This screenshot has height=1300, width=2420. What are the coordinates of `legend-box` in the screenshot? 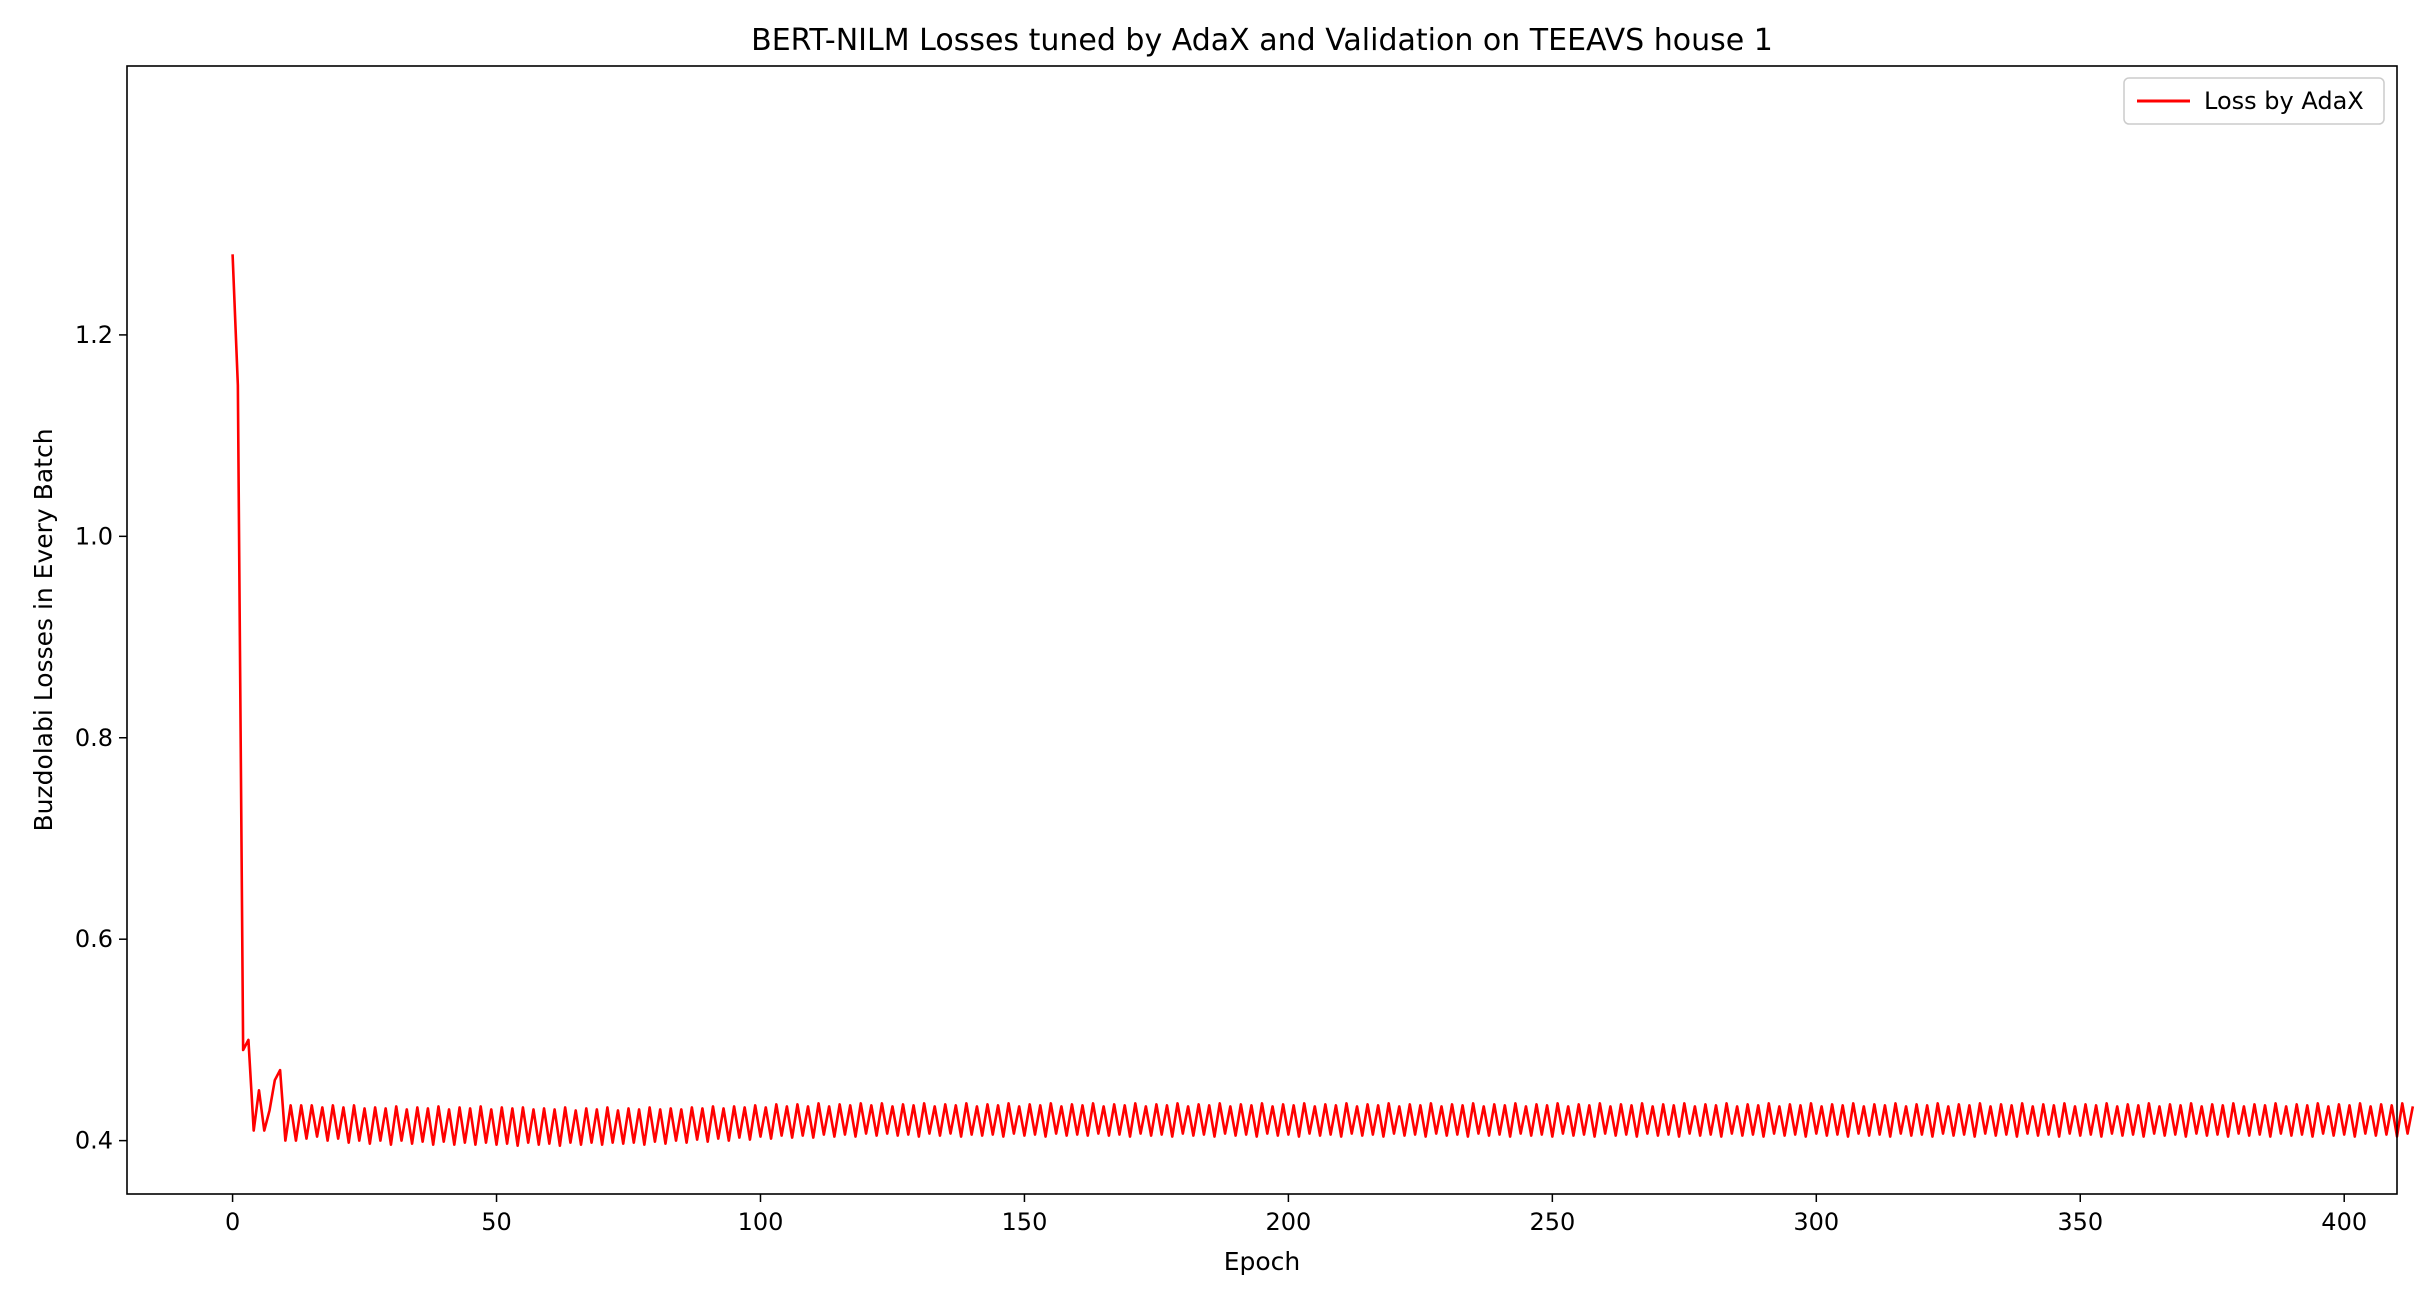 It's located at (2254, 101).